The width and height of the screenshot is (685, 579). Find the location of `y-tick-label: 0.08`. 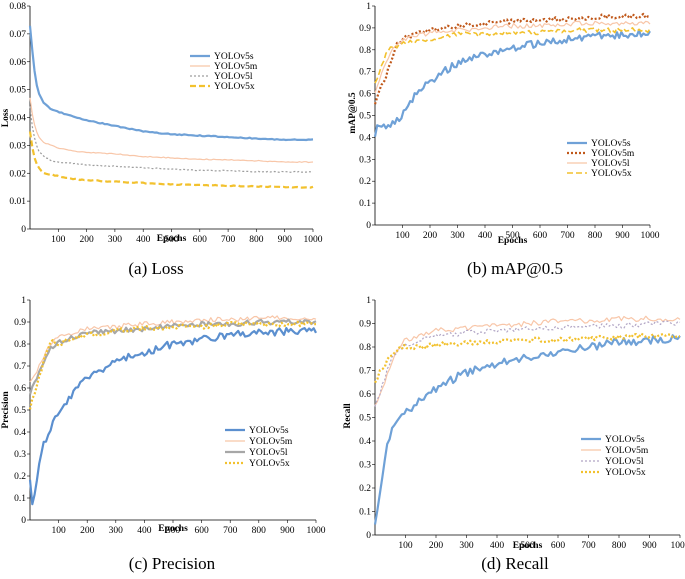

y-tick-label: 0.08 is located at coordinates (17, 7).